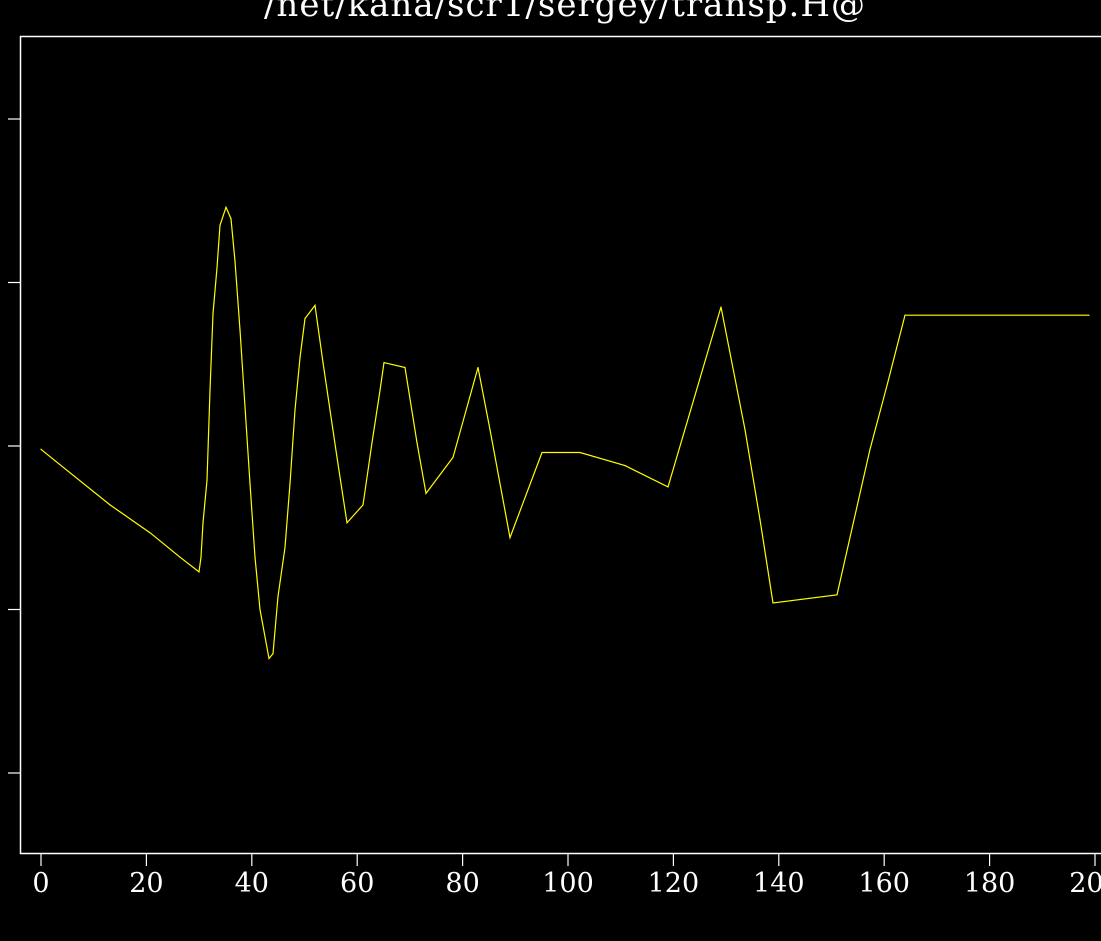 This screenshot has width=1101, height=941. I want to click on x-tick-label: 100, so click(568, 883).